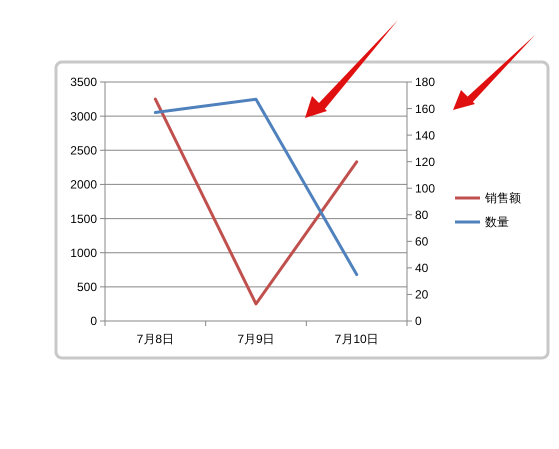  I want to click on y2-tick-label: 60, so click(422, 241).